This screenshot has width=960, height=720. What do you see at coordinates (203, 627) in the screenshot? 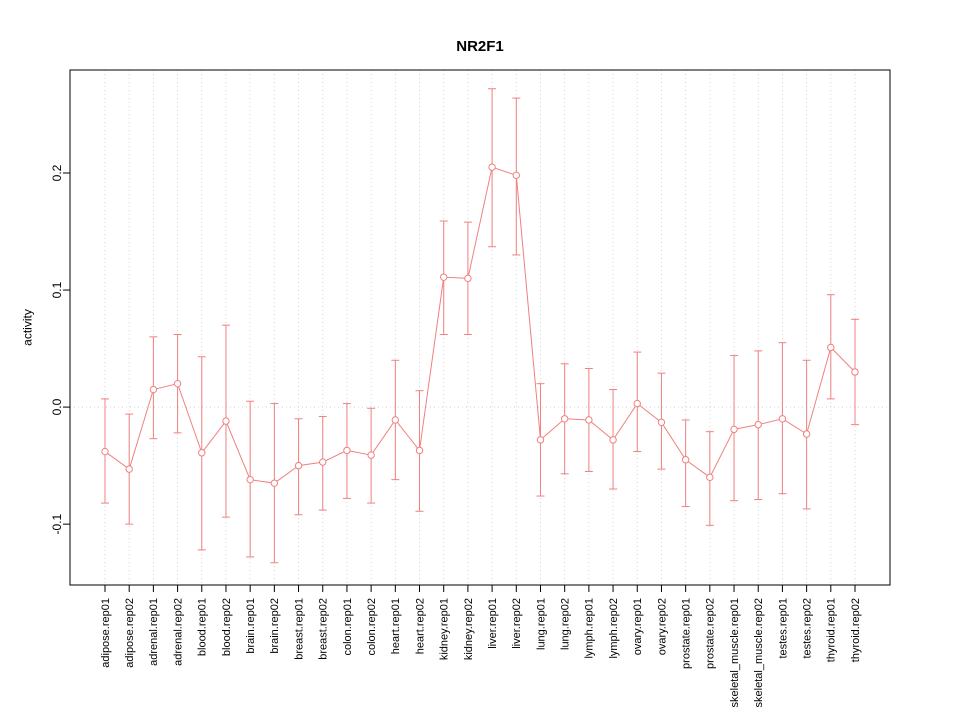
I see `x-tick-label: blood.rep01` at bounding box center [203, 627].